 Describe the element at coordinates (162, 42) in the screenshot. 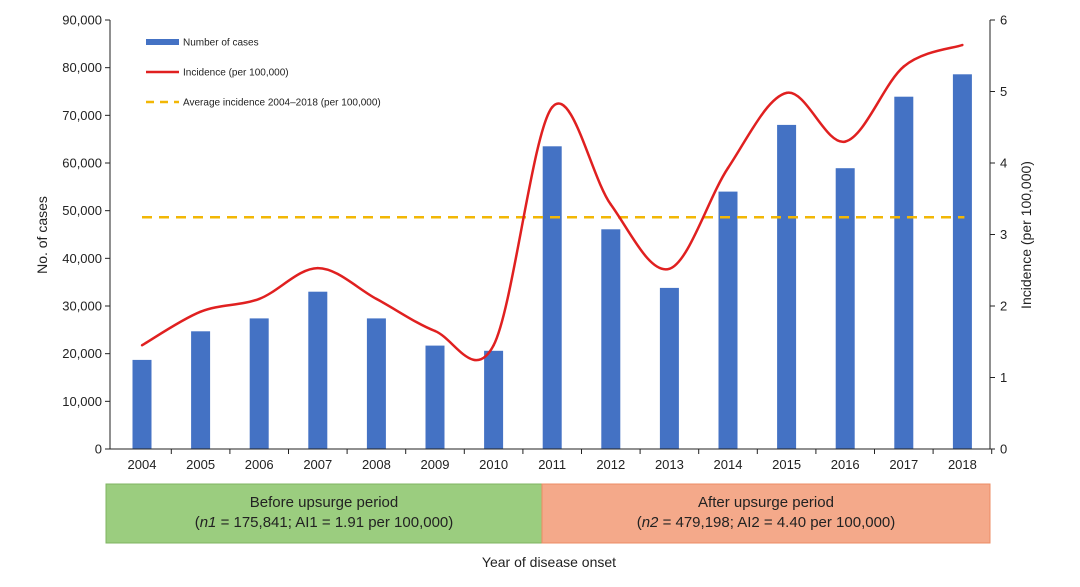

I see `legend-swatch-bars` at that location.